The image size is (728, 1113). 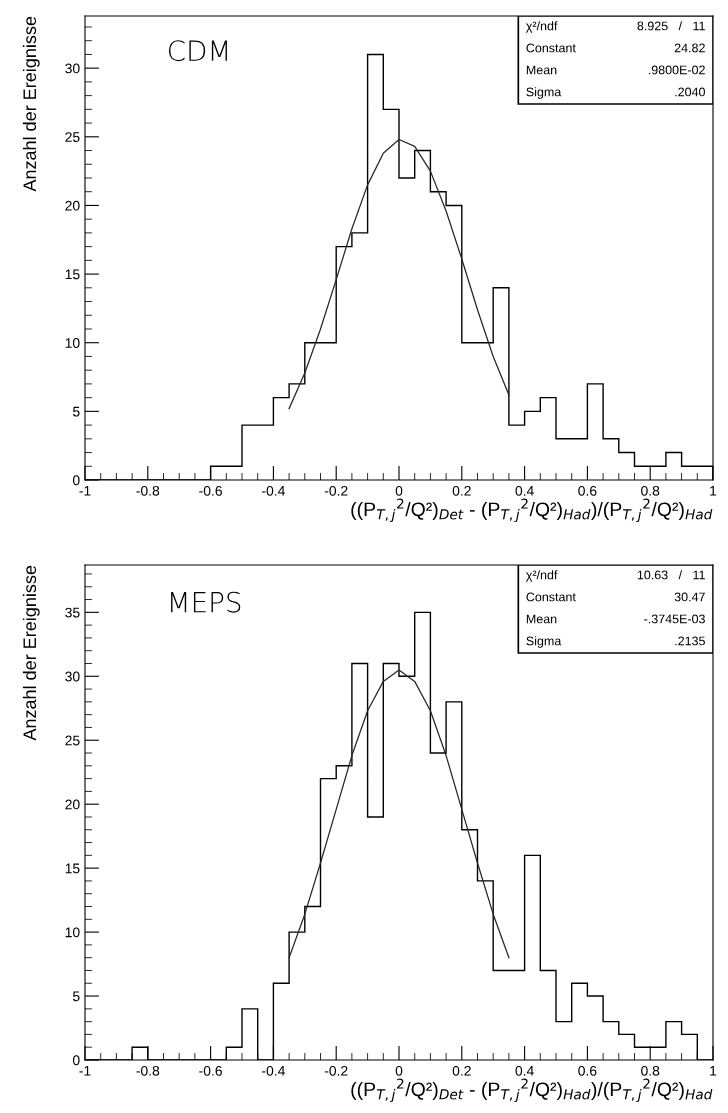 I want to click on annotation: 8.925 / 11, so click(x=671, y=26).